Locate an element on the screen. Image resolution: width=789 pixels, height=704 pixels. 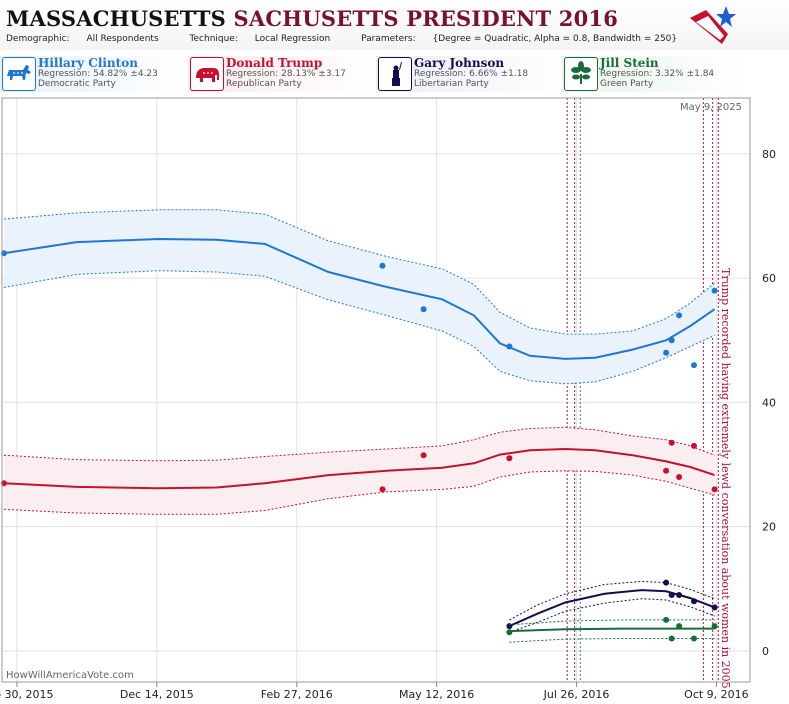
page-title: MASSACHUSETTS SACHUSETTS PRESIDENT 2016 is located at coordinates (312, 18).